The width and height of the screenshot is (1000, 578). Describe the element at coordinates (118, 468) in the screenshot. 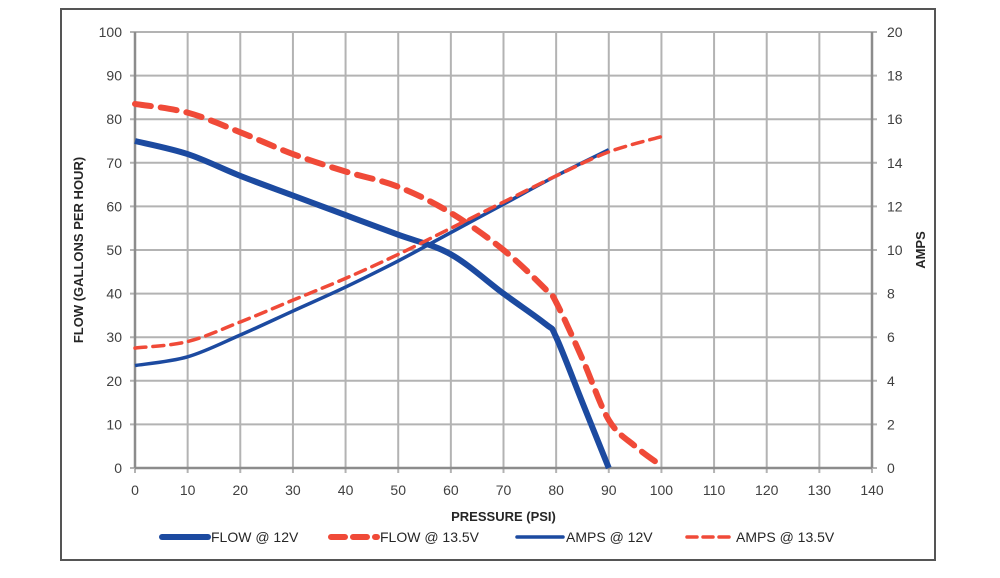

I see `y-tick-label: 0` at that location.